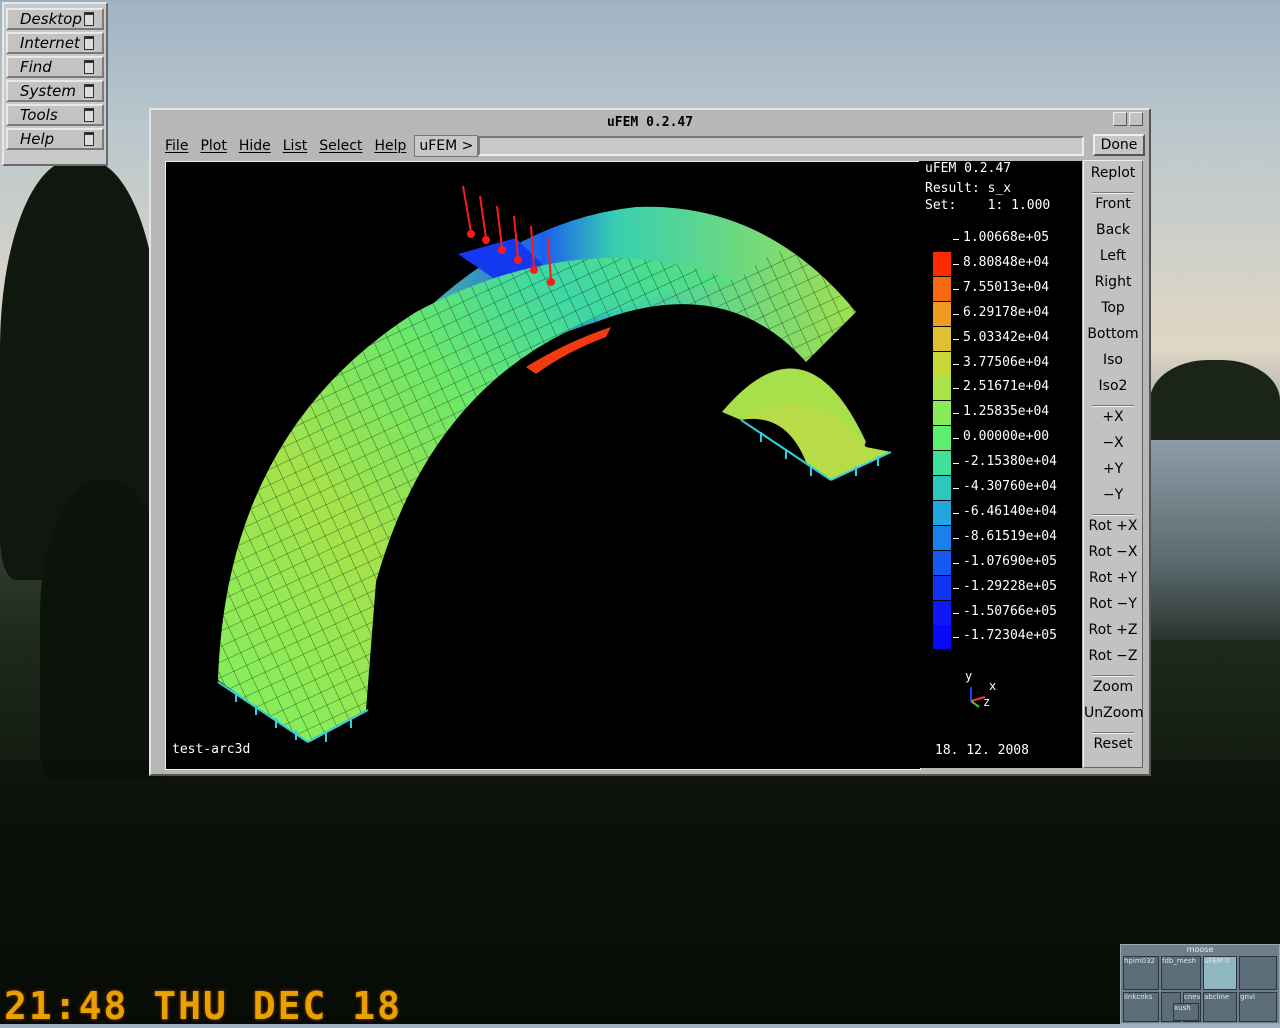 The height and width of the screenshot is (1028, 1280). Describe the element at coordinates (978, 697) in the screenshot. I see `axis-triad-icon` at that location.